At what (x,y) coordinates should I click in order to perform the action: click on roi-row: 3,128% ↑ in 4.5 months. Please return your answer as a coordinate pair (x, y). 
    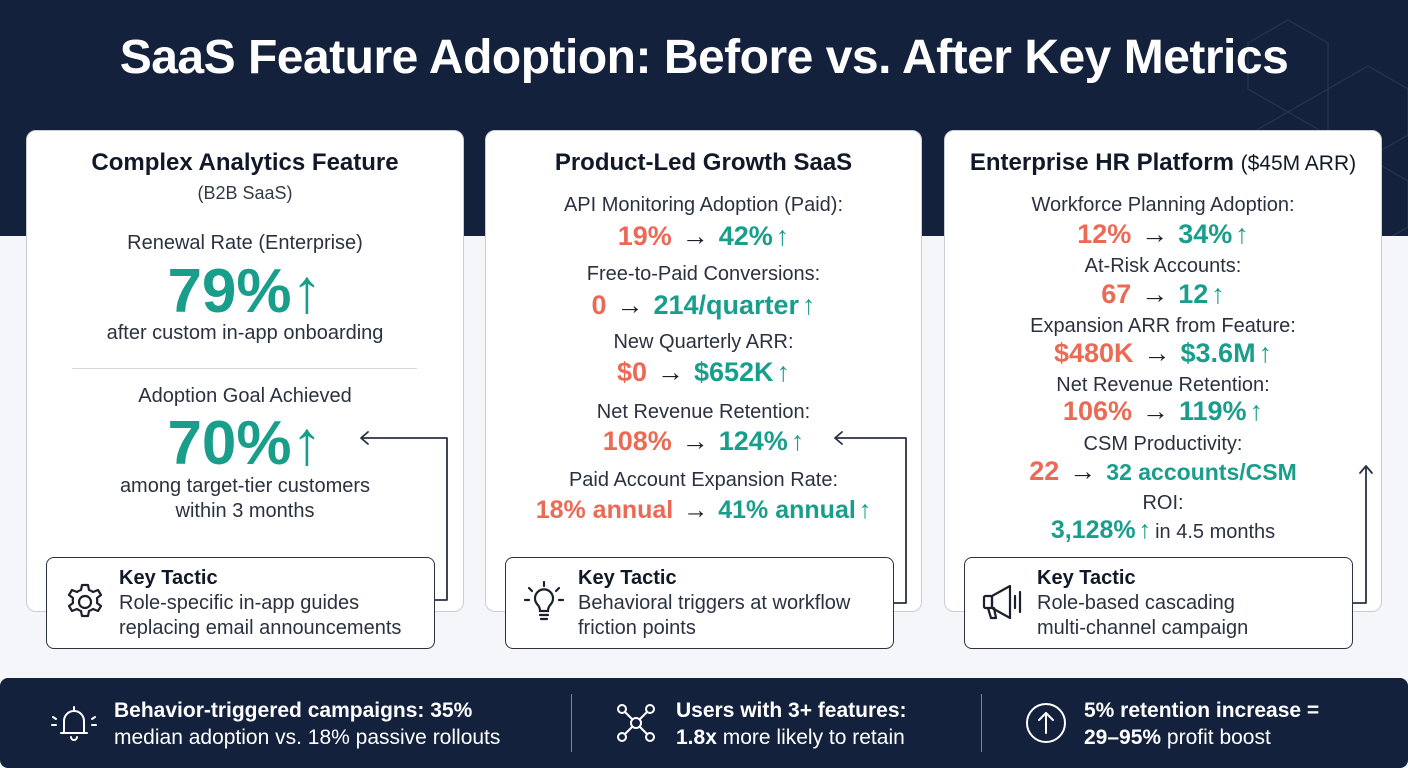
    Looking at the image, I should click on (1163, 530).